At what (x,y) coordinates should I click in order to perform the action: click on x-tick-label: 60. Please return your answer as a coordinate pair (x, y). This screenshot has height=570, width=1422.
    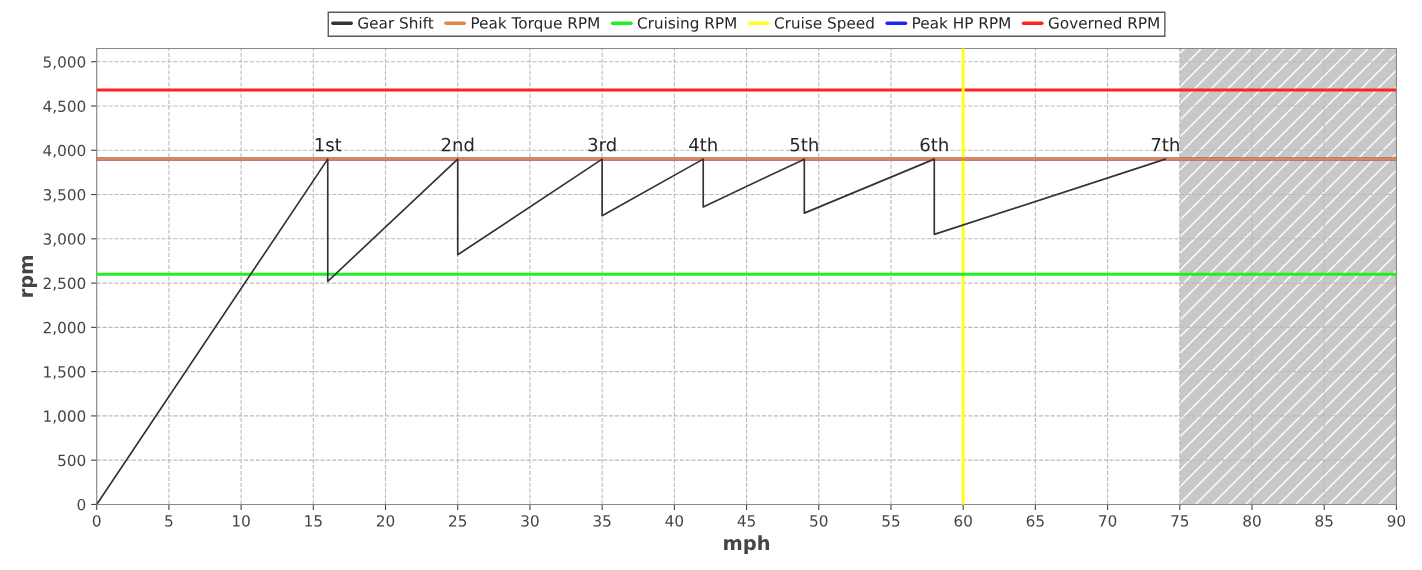
    Looking at the image, I should click on (963, 521).